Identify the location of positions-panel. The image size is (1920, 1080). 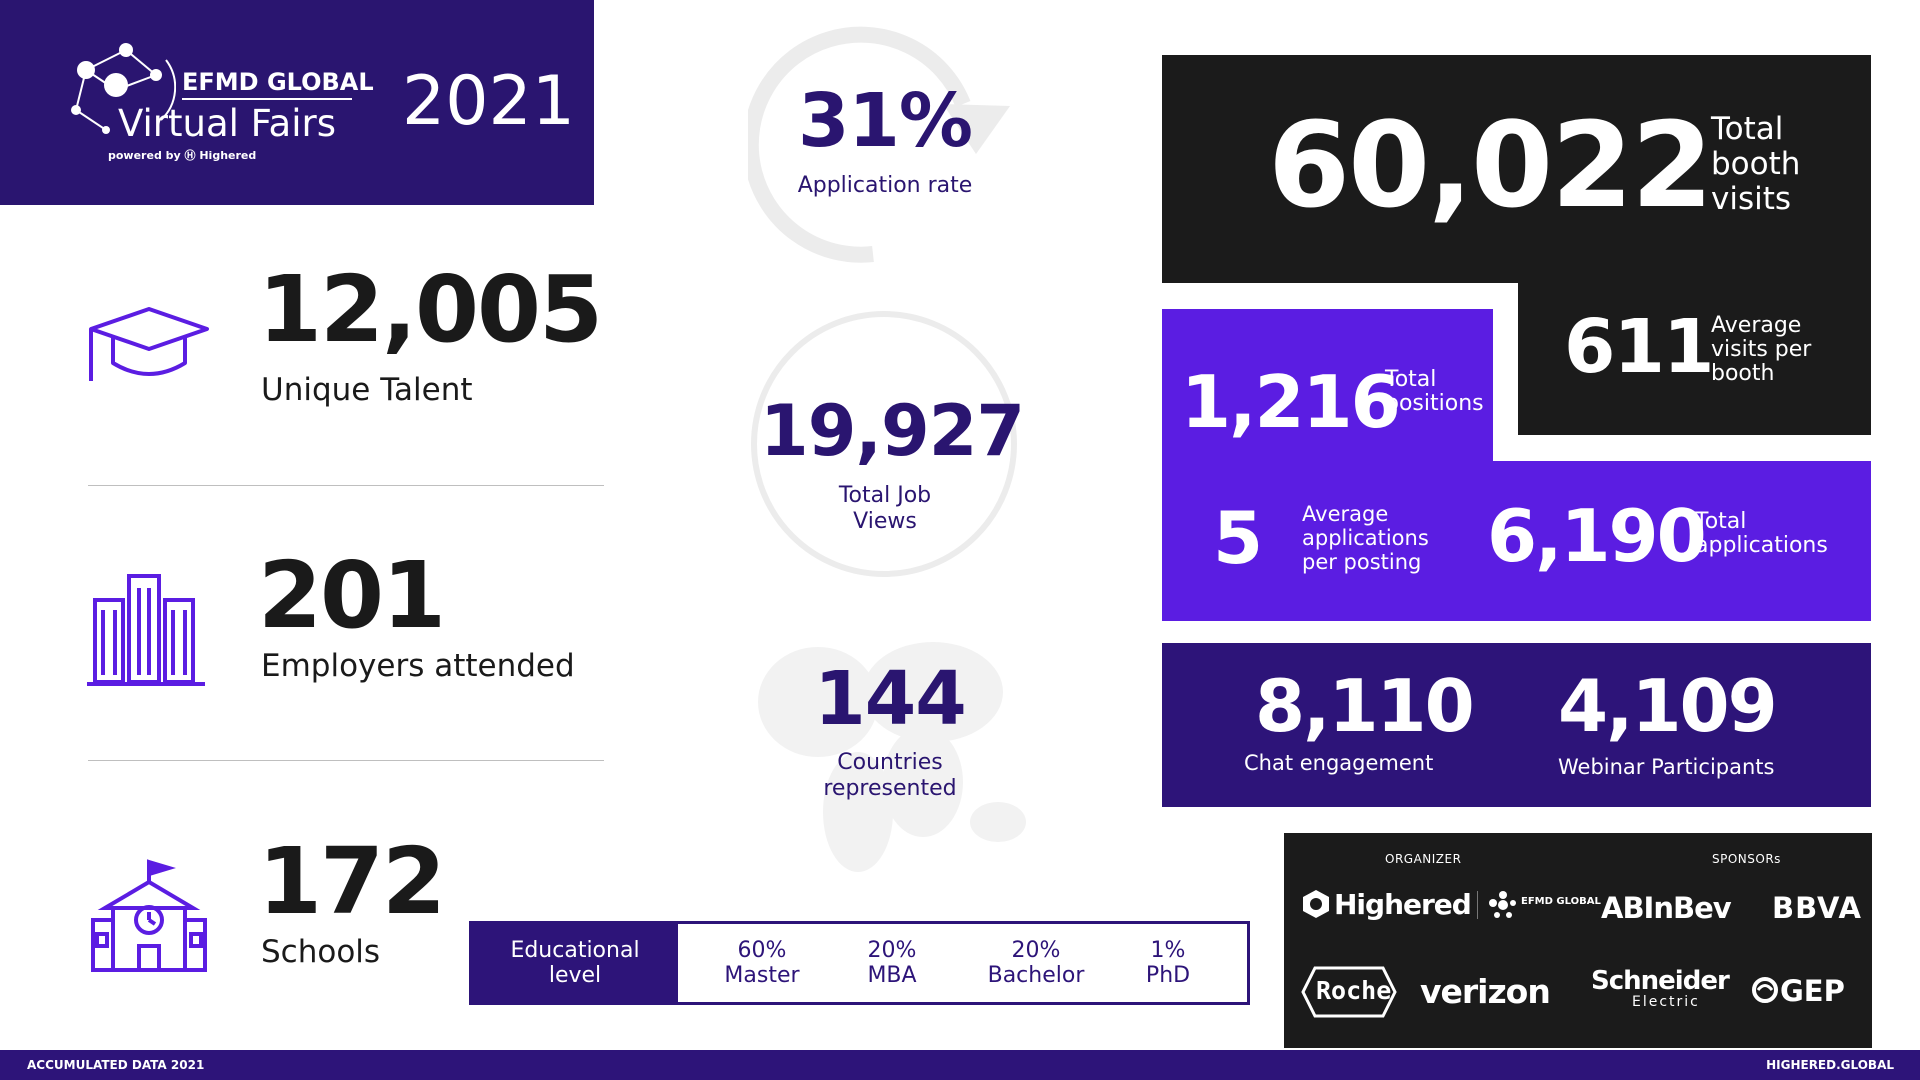
(1327, 385).